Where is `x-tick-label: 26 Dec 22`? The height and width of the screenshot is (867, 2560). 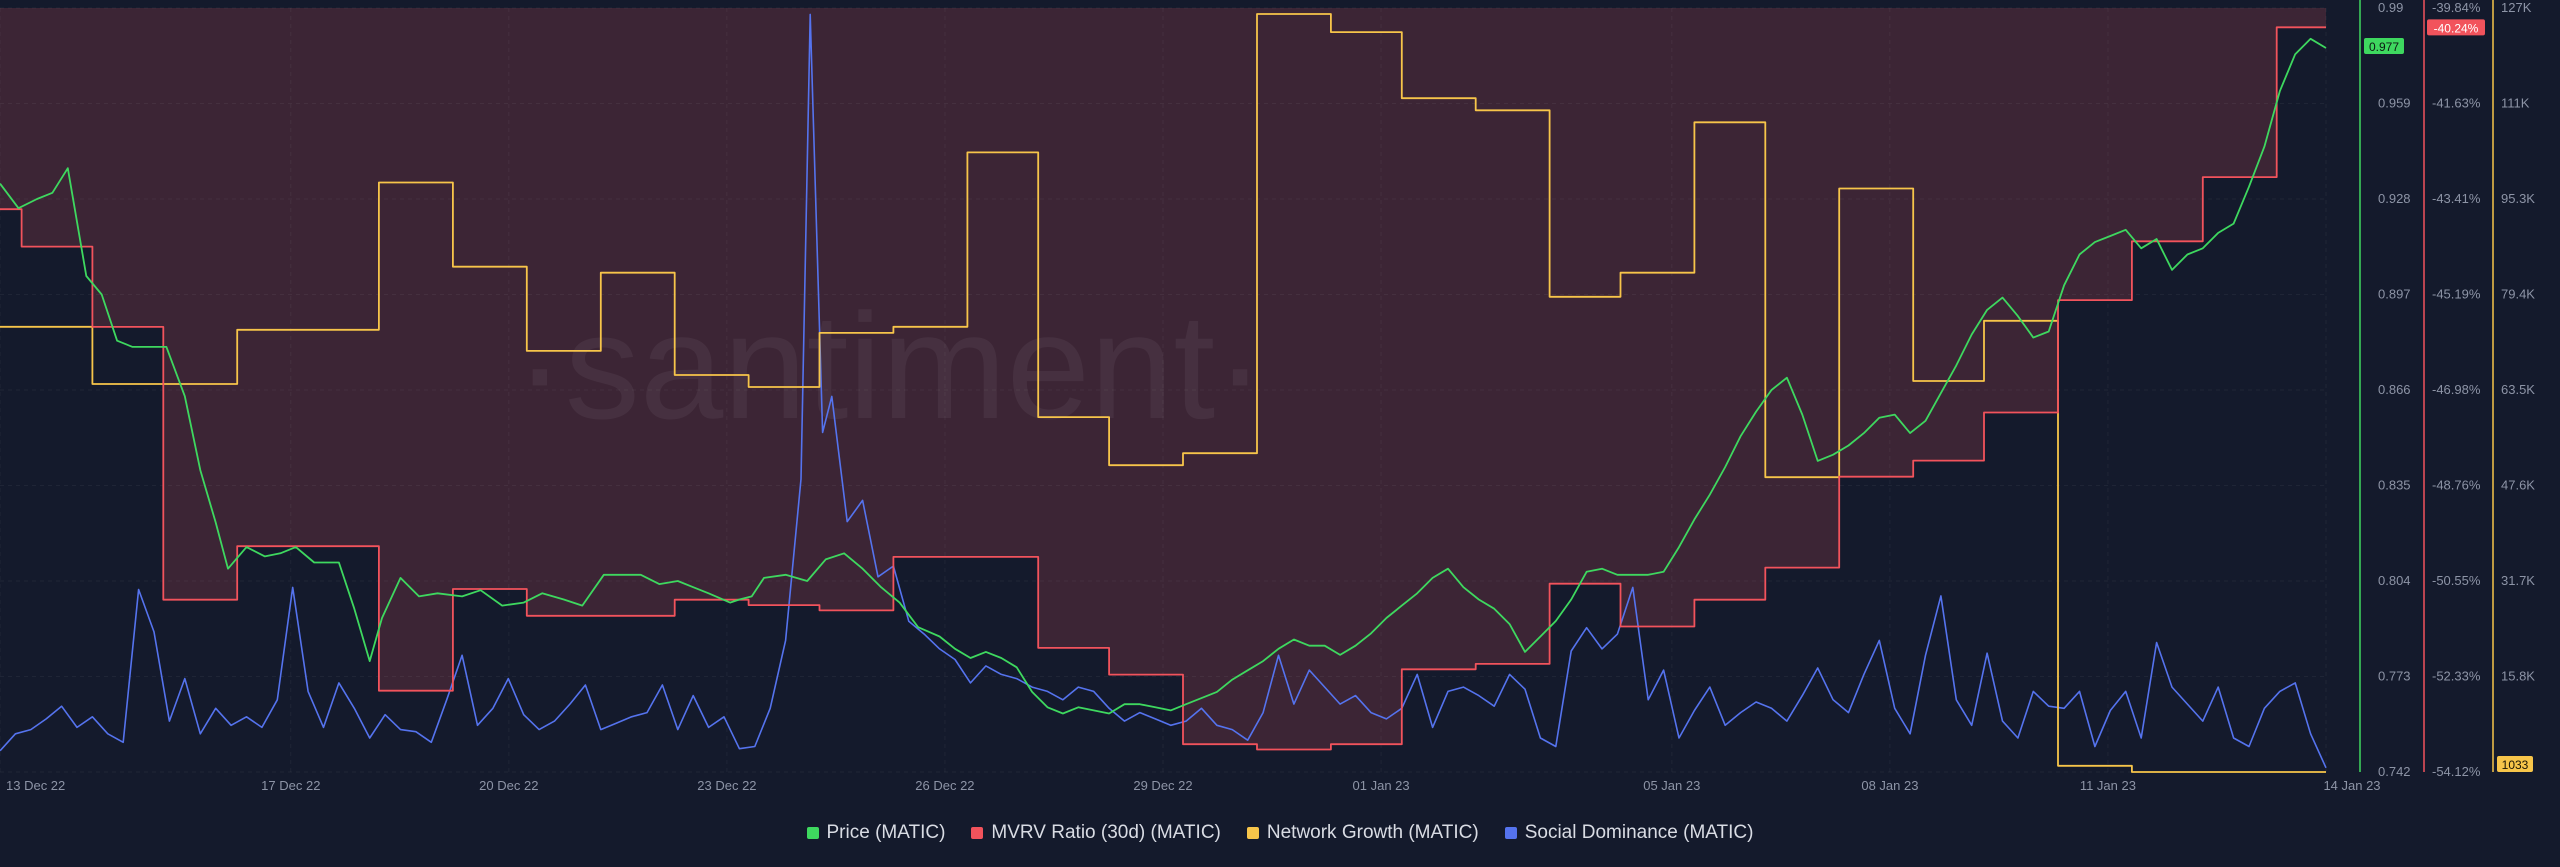 x-tick-label: 26 Dec 22 is located at coordinates (944, 785).